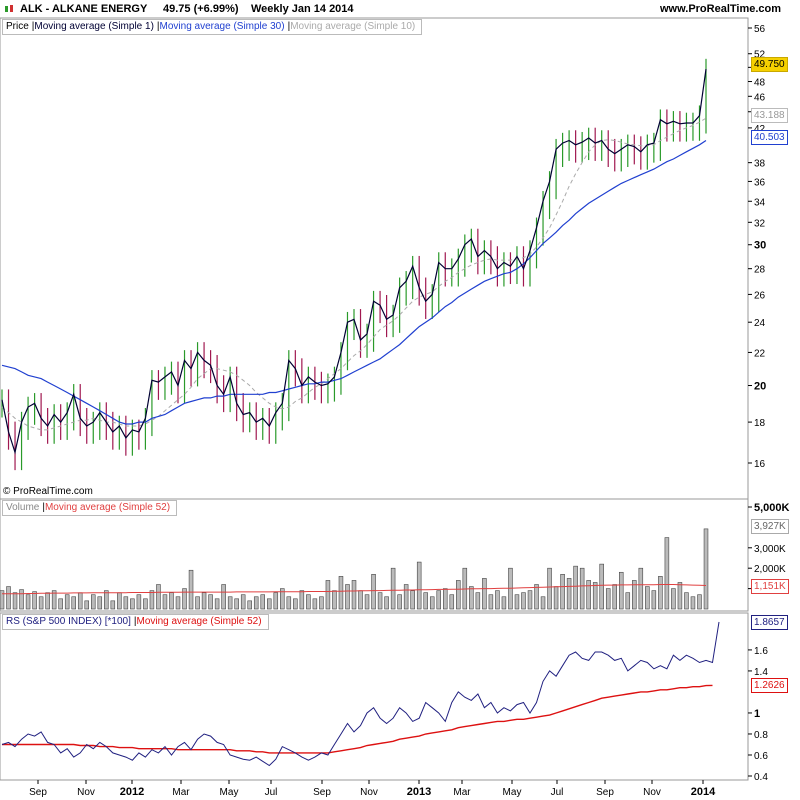  I want to click on volume-ma-line, so click(354, 589).